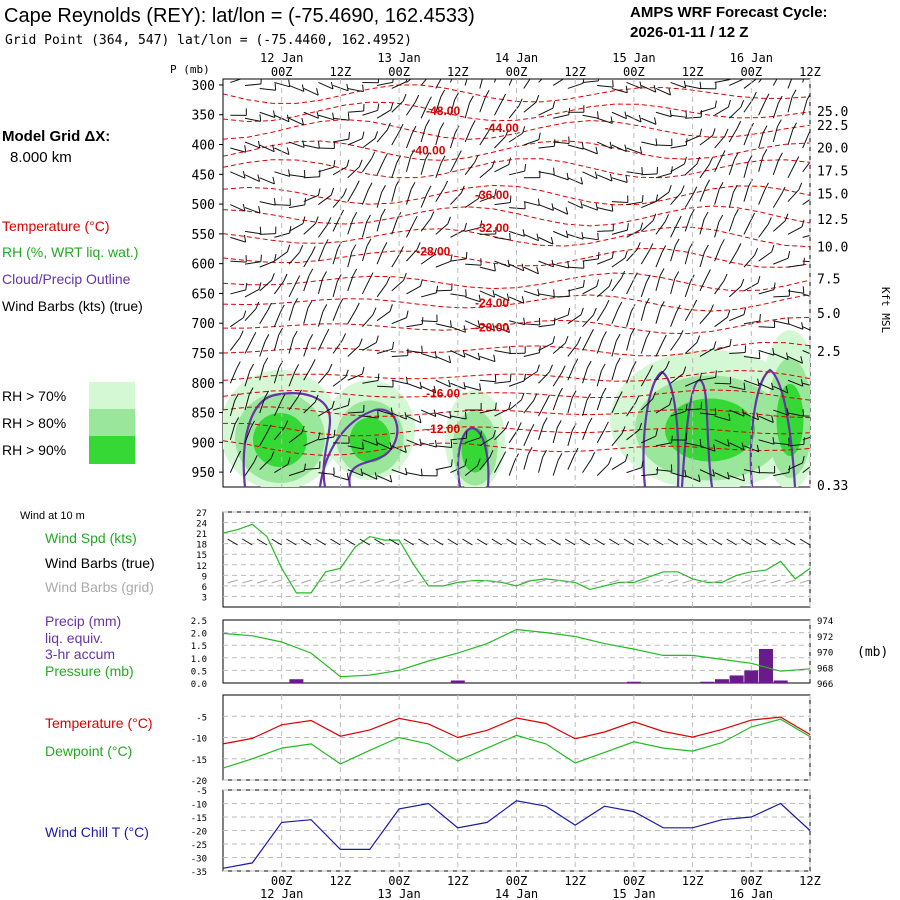 This screenshot has height=900, width=900. What do you see at coordinates (872, 652) in the screenshot?
I see `pressure-unit-label: (mb)` at bounding box center [872, 652].